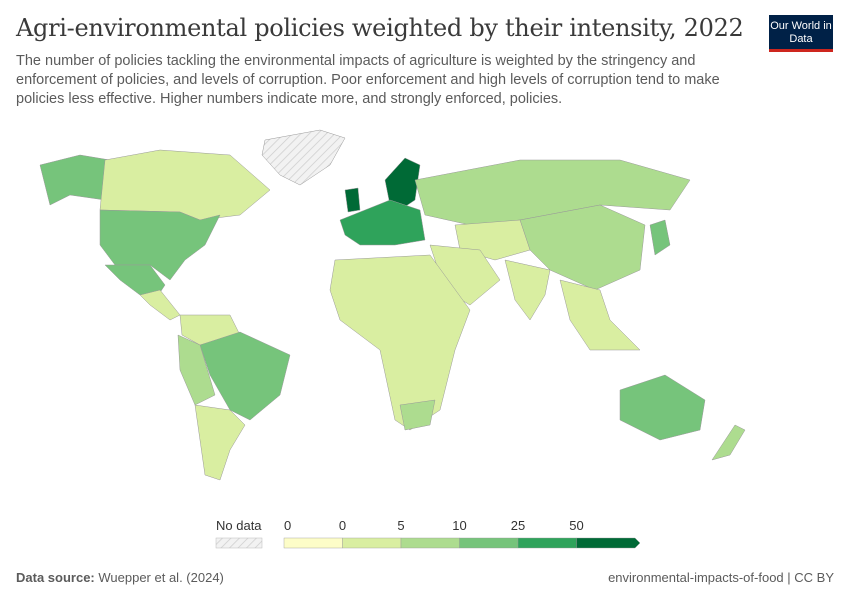  What do you see at coordinates (185, 185) in the screenshot?
I see `country-canada` at bounding box center [185, 185].